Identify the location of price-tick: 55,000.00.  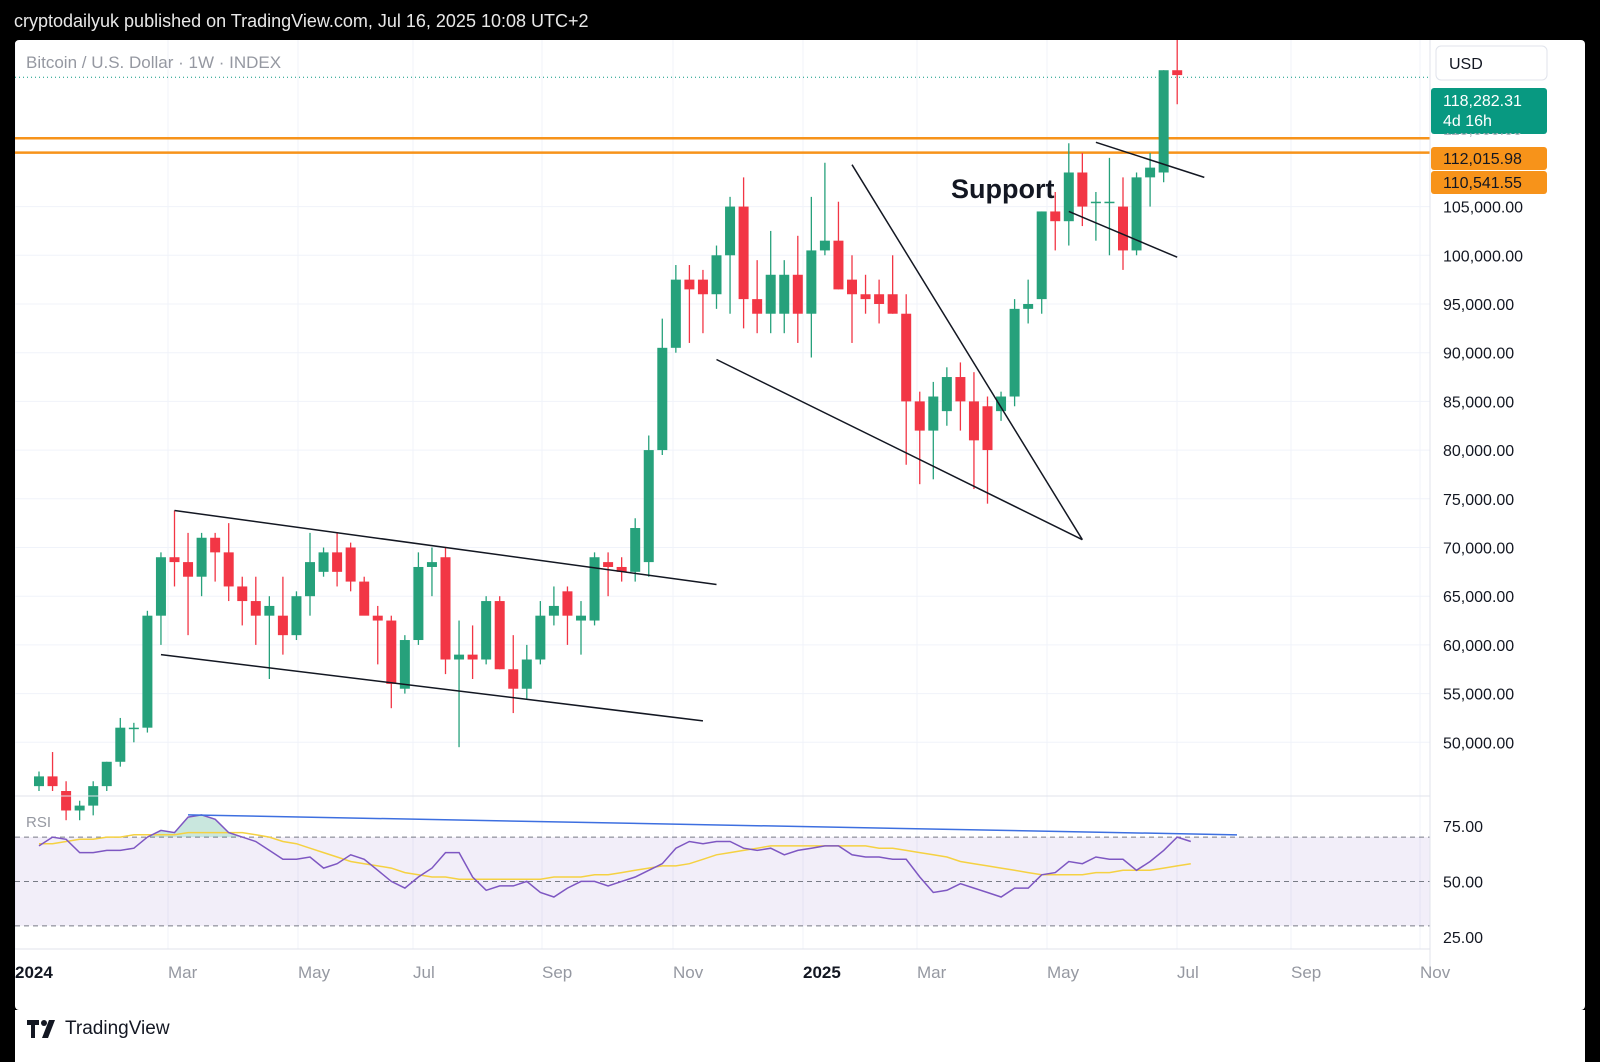
(1478, 695).